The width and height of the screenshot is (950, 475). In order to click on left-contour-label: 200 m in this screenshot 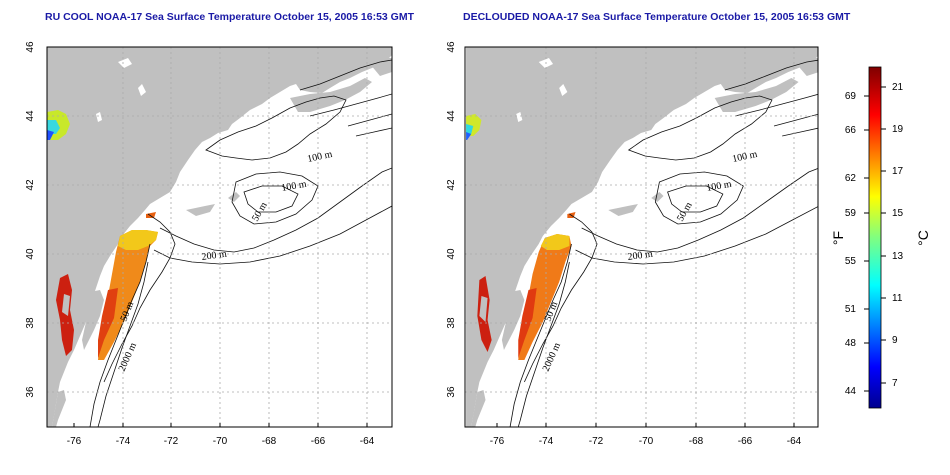, I will do `click(214, 256)`.